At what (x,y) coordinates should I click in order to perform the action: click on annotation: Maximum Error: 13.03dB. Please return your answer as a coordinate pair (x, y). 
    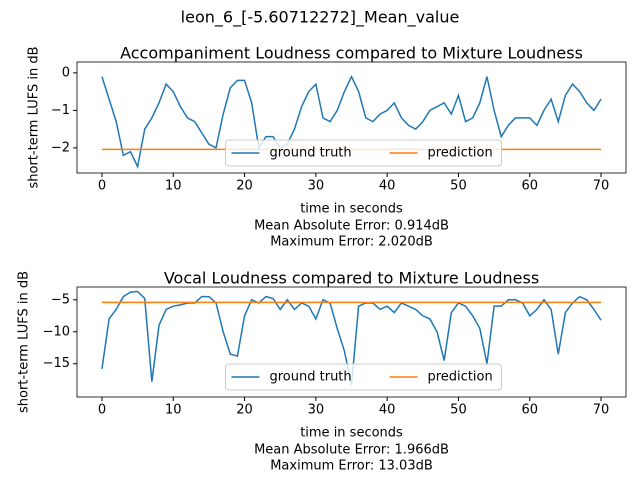
    Looking at the image, I should click on (351, 466).